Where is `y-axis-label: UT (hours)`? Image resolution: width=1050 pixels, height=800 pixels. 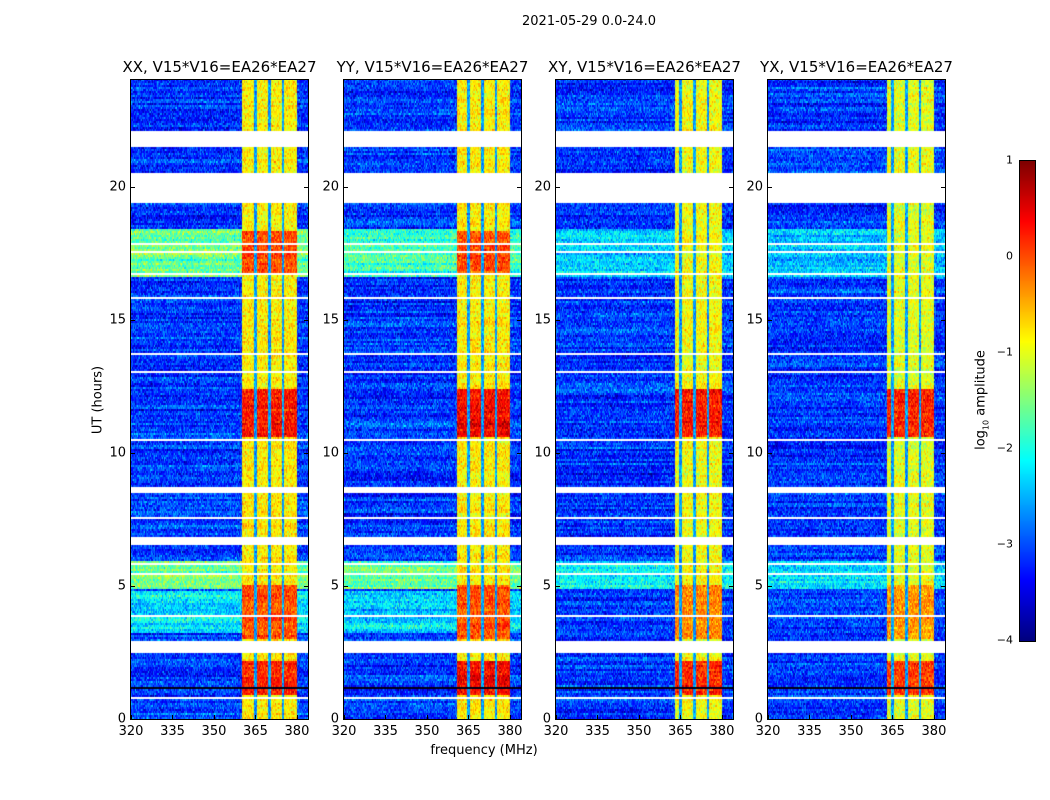 y-axis-label: UT (hours) is located at coordinates (98, 400).